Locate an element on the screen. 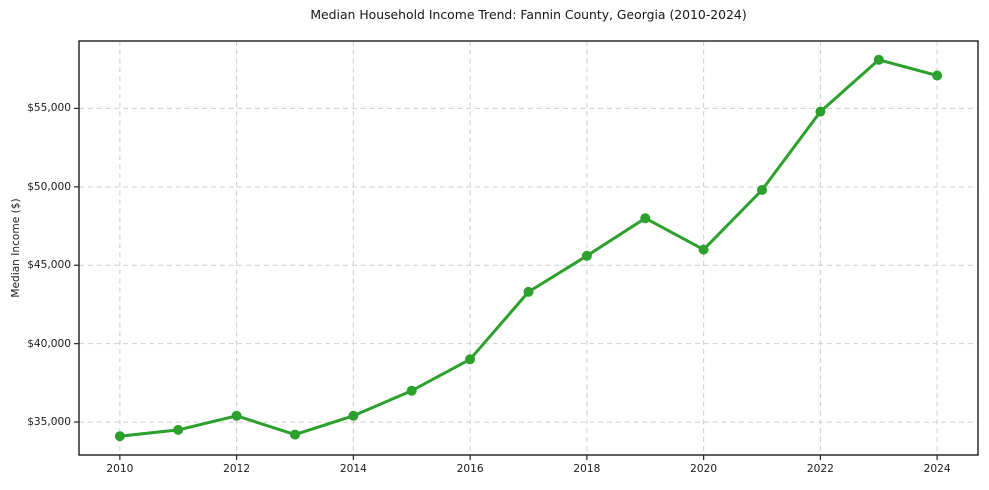 The image size is (989, 490). y-tick-label: $50,000 is located at coordinates (49, 186).